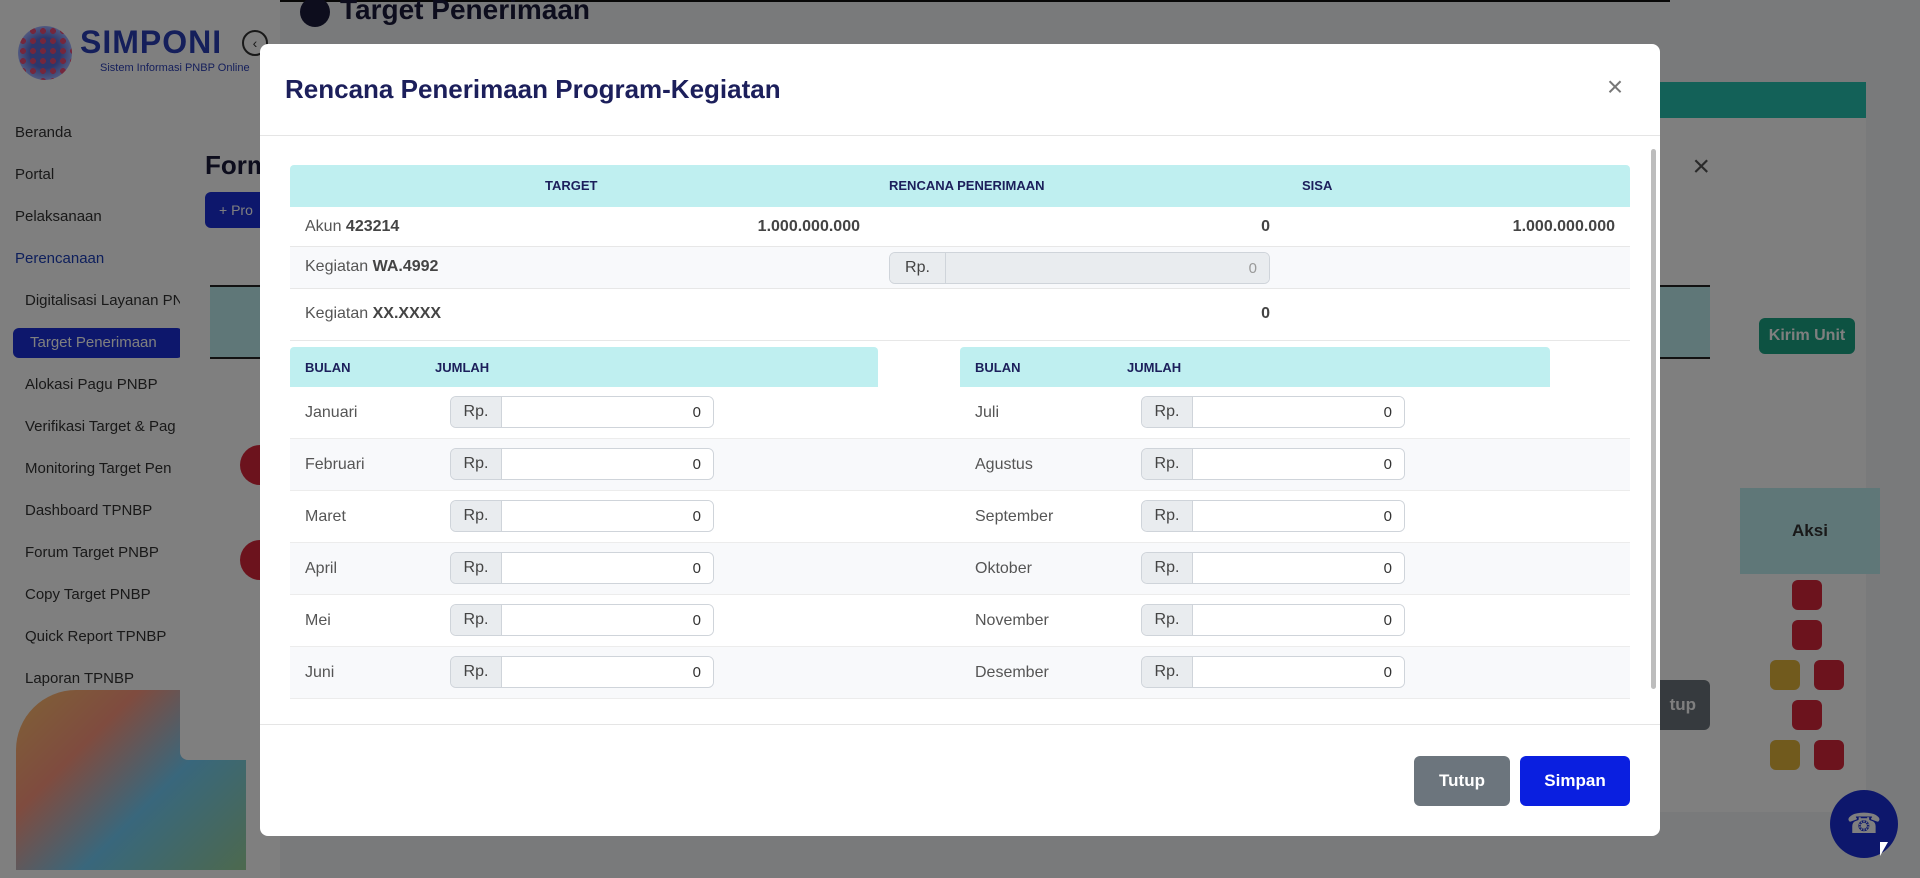  Describe the element at coordinates (1317, 185) in the screenshot. I see `header-sisa: SISA` at that location.